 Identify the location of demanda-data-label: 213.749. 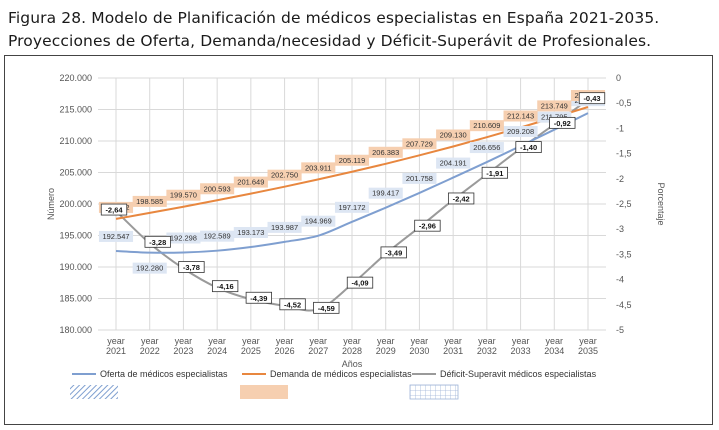
(554, 105).